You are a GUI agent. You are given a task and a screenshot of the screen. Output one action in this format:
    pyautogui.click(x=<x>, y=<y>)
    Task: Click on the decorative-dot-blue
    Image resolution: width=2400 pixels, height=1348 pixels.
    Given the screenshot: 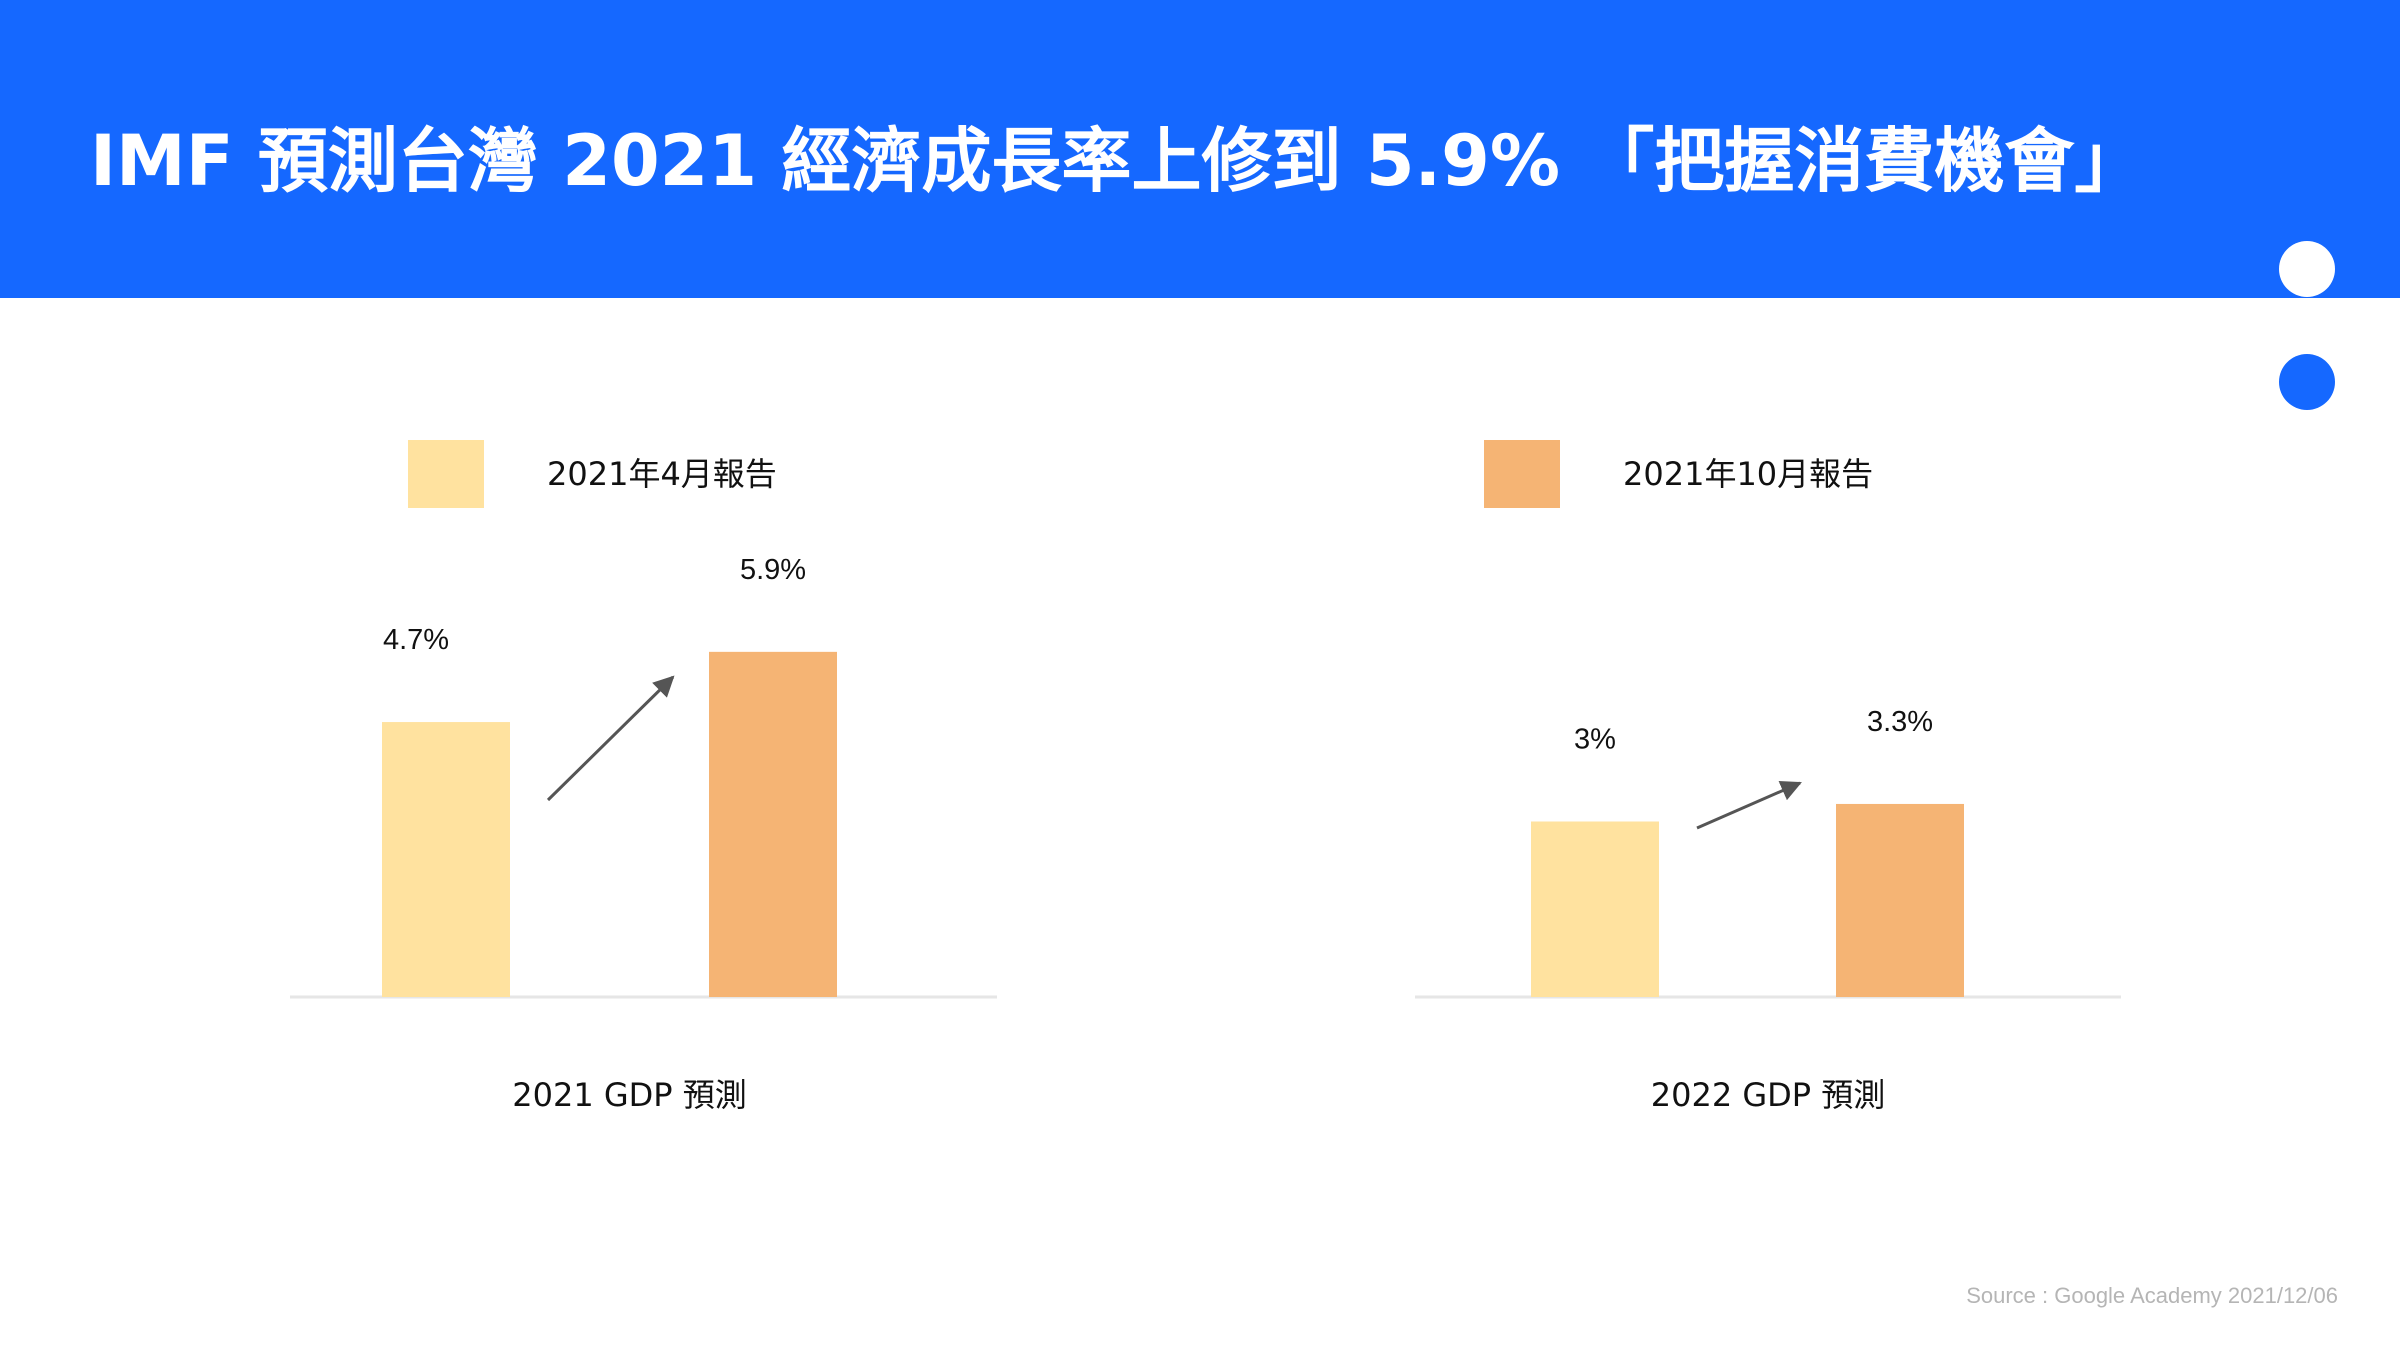 What is the action you would take?
    pyautogui.click(x=2307, y=382)
    